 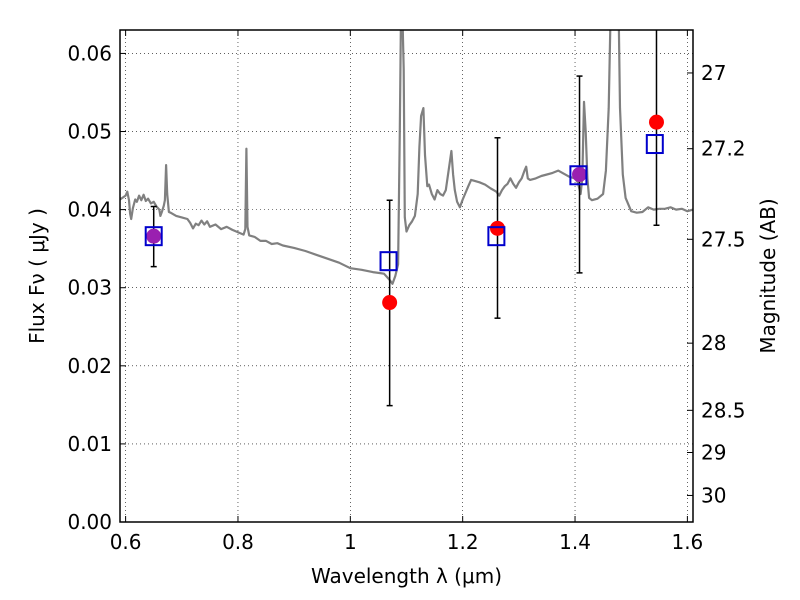 I want to click on y-tick-label: 0.06, so click(x=89, y=53).